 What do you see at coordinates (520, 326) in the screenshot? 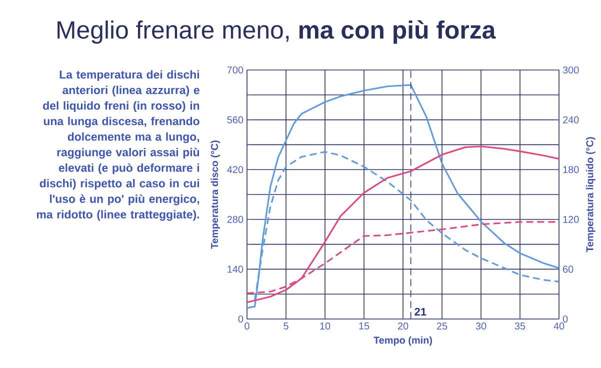
I see `x-tick-label: 35` at bounding box center [520, 326].